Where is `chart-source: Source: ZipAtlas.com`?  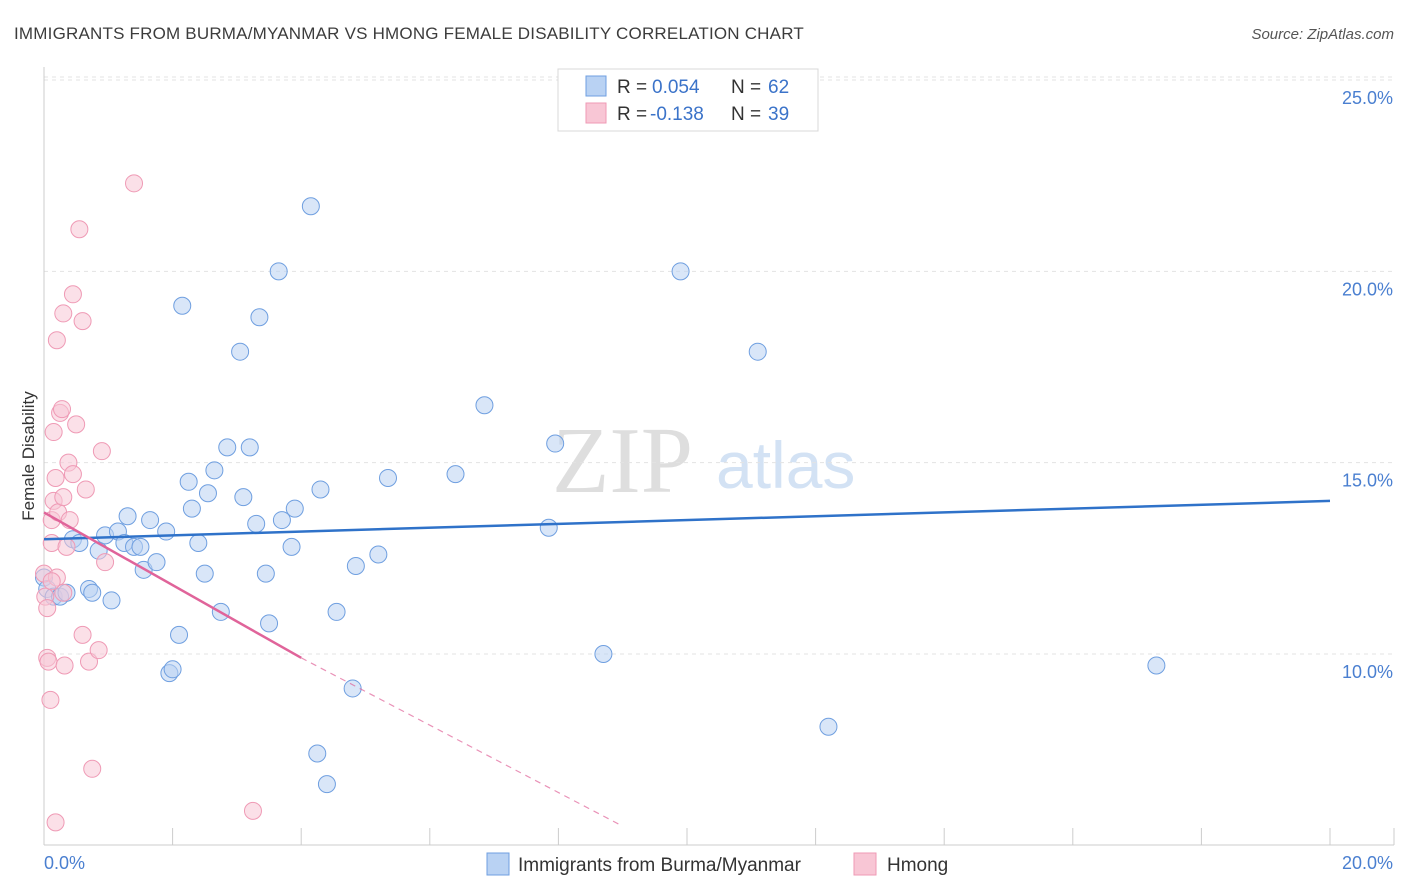
chart-source: Source: ZipAtlas.com is located at coordinates (1322, 34).